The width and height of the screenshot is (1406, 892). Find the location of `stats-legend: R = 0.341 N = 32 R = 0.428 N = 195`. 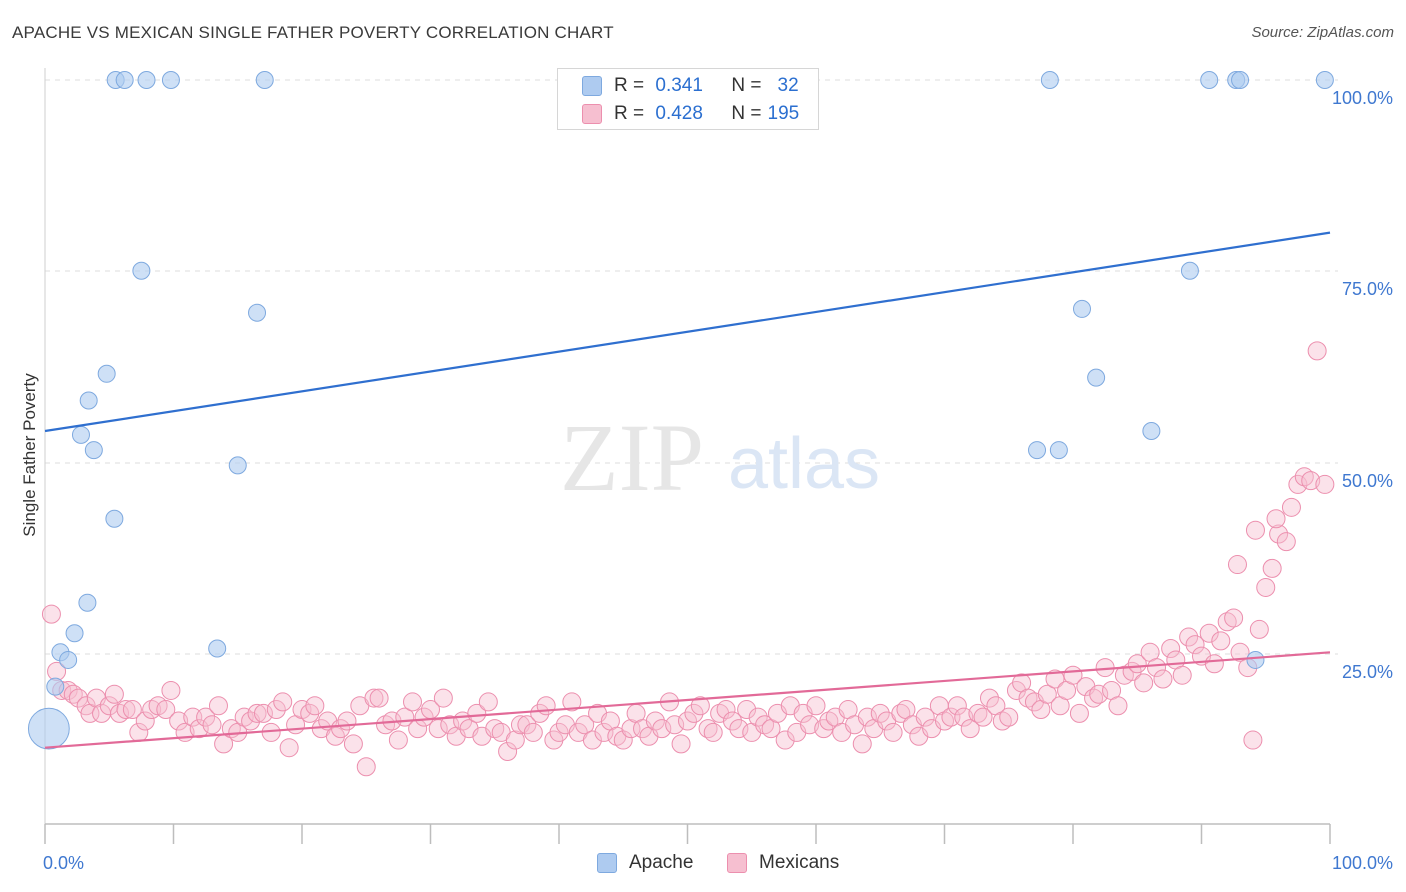

stats-legend: R = 0.341 N = 32 R = 0.428 N = 195 is located at coordinates (688, 99).